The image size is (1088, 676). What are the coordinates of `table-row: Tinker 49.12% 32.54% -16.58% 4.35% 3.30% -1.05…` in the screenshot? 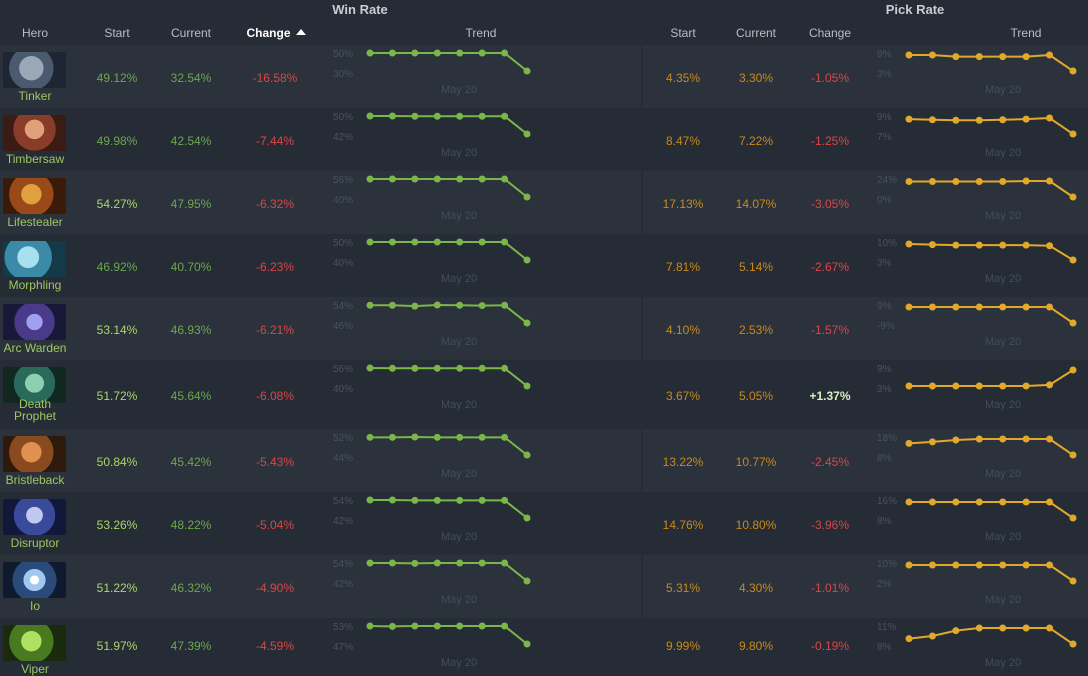 It's located at (544, 76).